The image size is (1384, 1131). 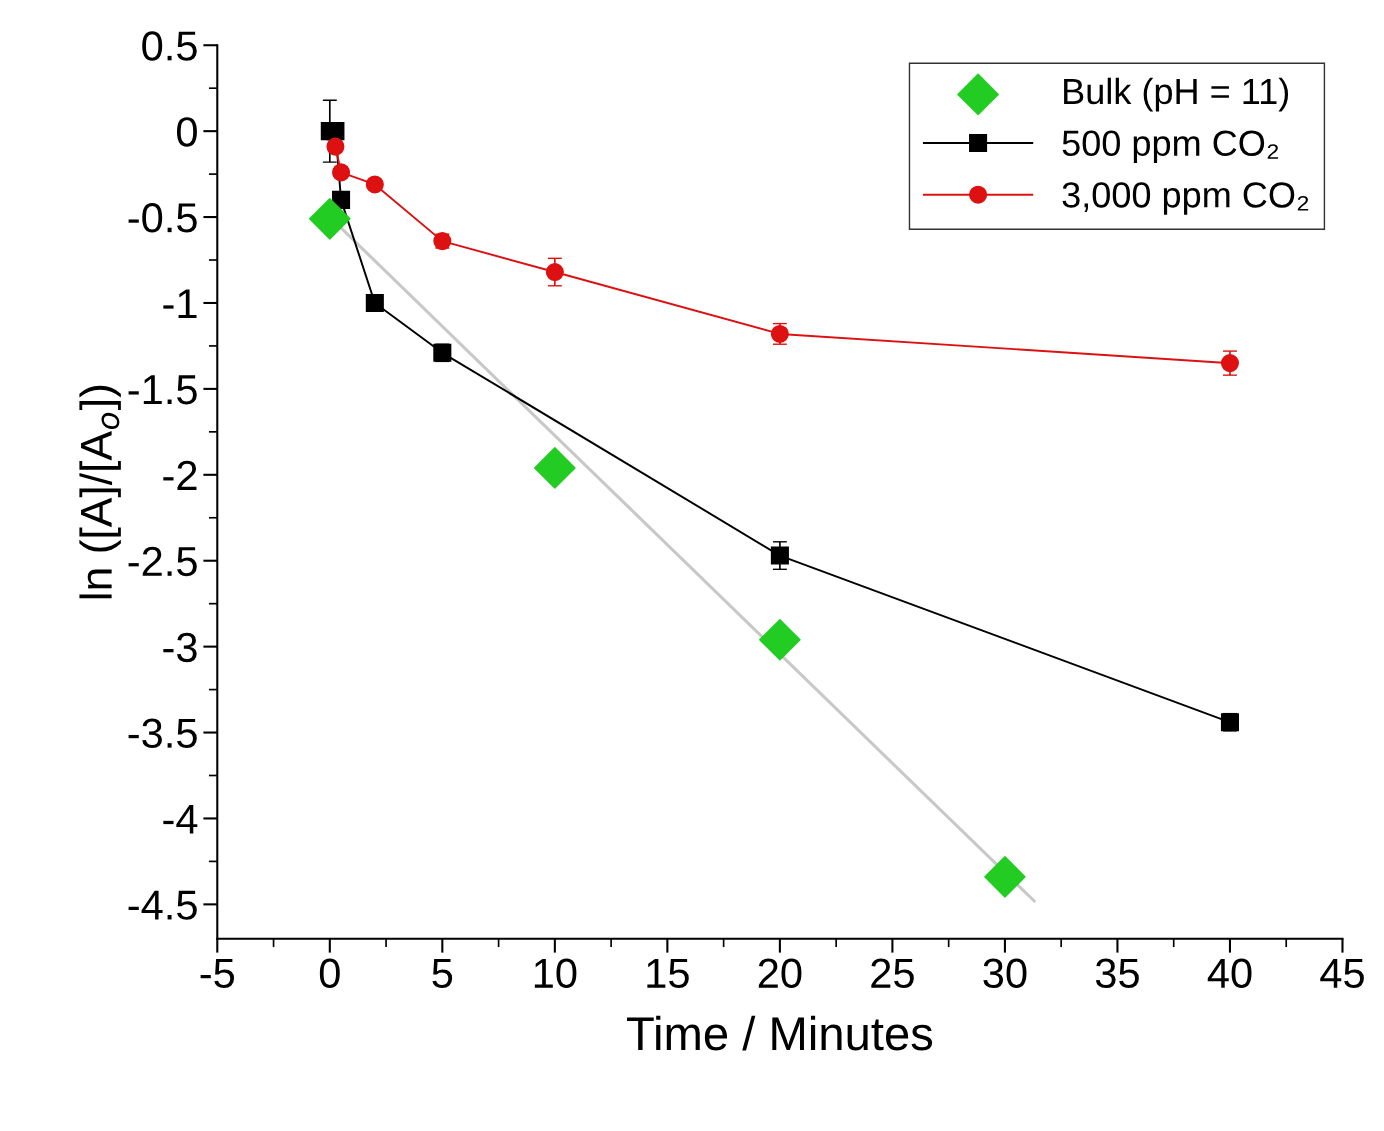 I want to click on y-tick-label: -4.5, so click(x=162, y=905).